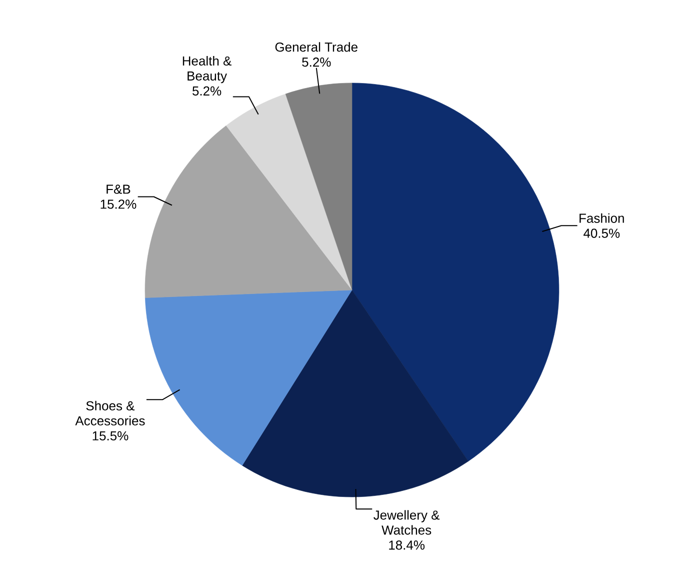 Image resolution: width=675 pixels, height=578 pixels. What do you see at coordinates (602, 218) in the screenshot?
I see `slice-label: Fashion` at bounding box center [602, 218].